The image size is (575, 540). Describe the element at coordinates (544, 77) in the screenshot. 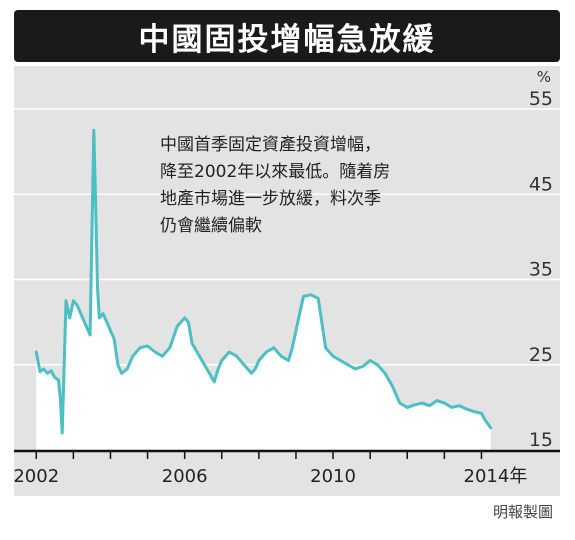

I see `y-axis-unit-label: %` at that location.